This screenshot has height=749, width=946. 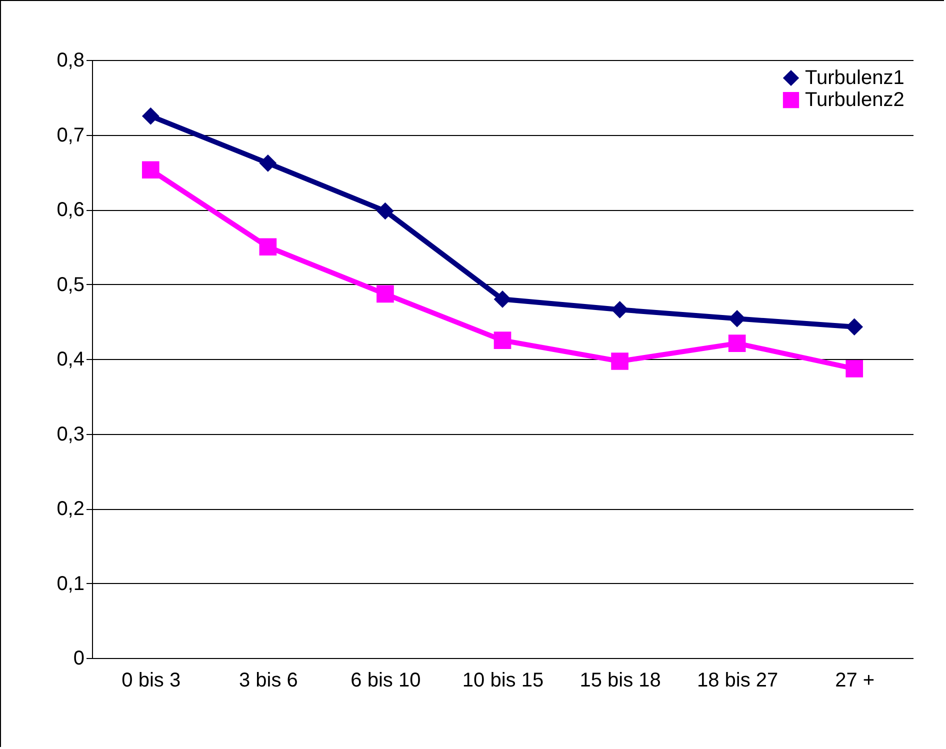 What do you see at coordinates (620, 681) in the screenshot?
I see `x-tick-label: 15 bis 18` at bounding box center [620, 681].